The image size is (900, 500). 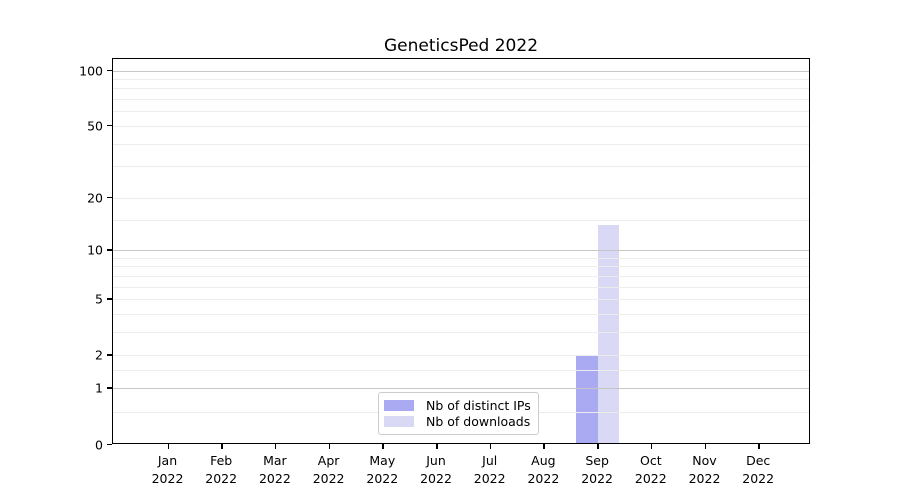 I want to click on y-tick-label: 1, so click(x=99, y=388).